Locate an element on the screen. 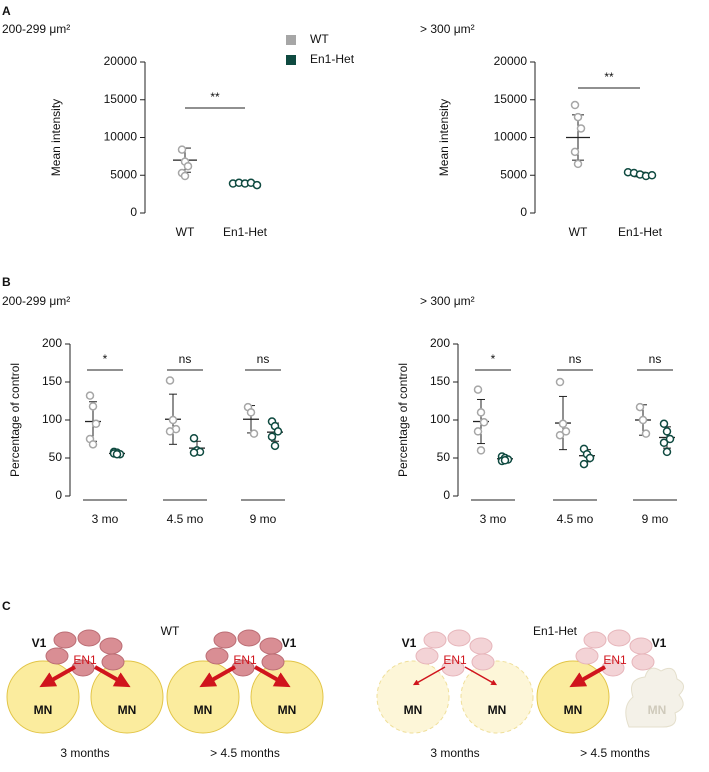 Image resolution: width=709 pixels, height=772 pixels. significance-label: * is located at coordinates (493, 359).